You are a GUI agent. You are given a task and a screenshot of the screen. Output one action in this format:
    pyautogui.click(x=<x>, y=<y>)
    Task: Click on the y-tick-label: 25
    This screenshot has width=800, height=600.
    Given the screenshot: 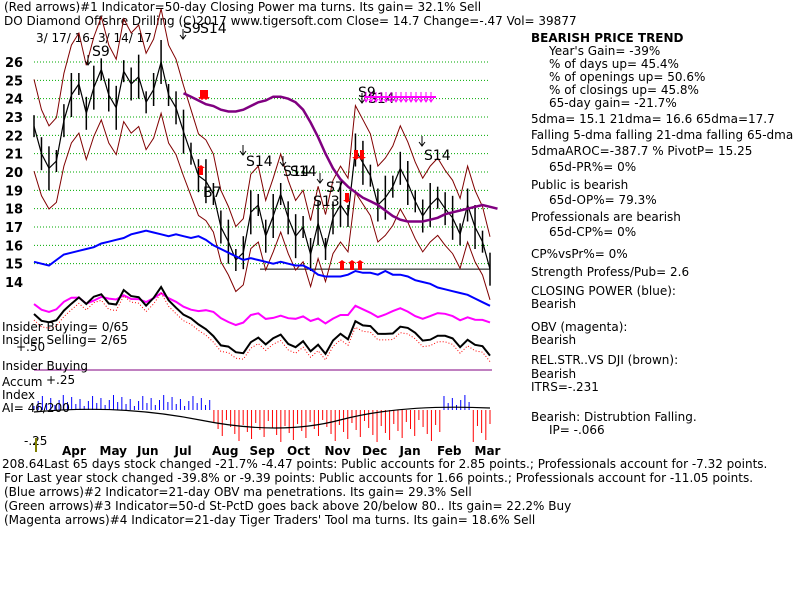 What is the action you would take?
    pyautogui.click(x=14, y=81)
    